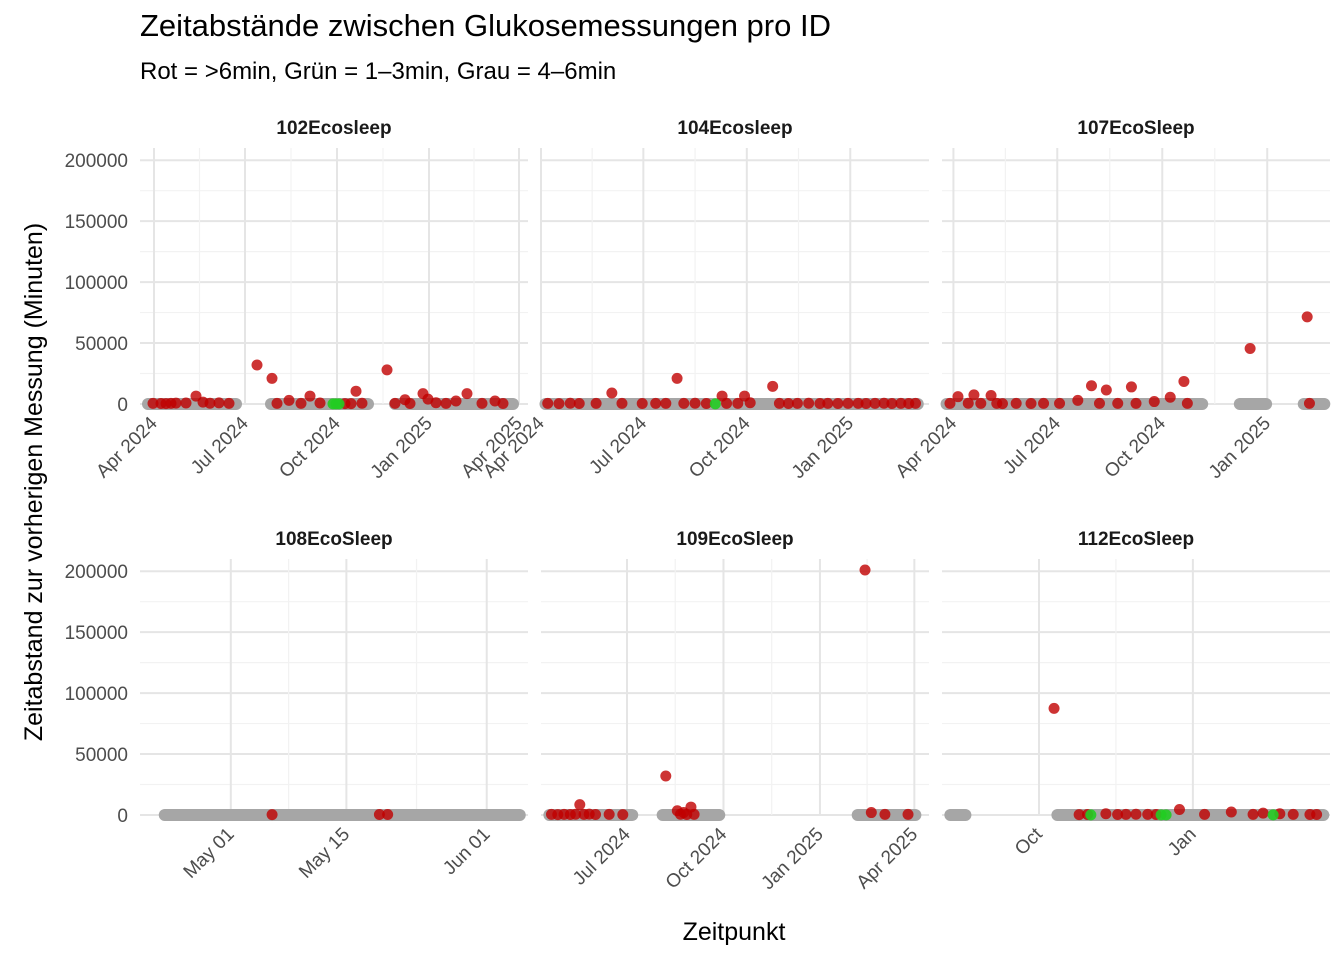 The height and width of the screenshot is (960, 1344). Describe the element at coordinates (209, 853) in the screenshot. I see `x-tick-label: May 01` at that location.